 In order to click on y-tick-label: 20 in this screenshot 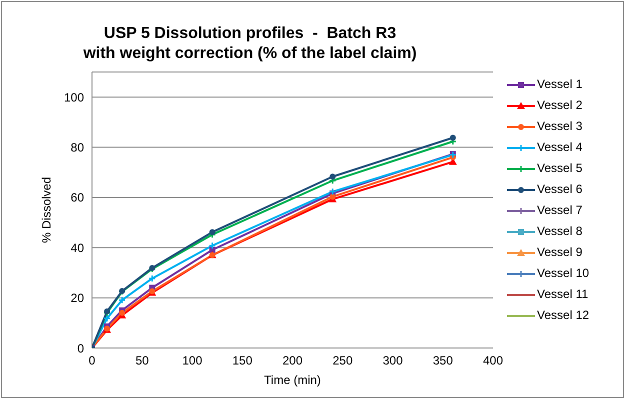, I will do `click(77, 298)`.